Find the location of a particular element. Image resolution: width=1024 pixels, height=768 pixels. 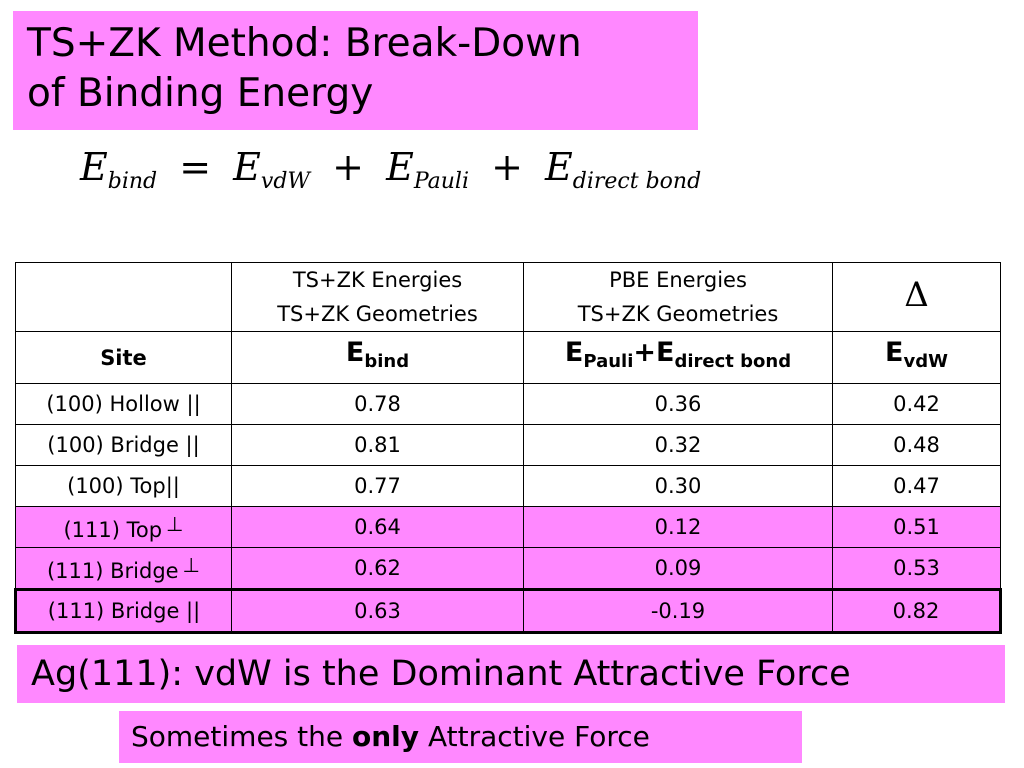

ebind-cell: 0.78 is located at coordinates (377, 404).